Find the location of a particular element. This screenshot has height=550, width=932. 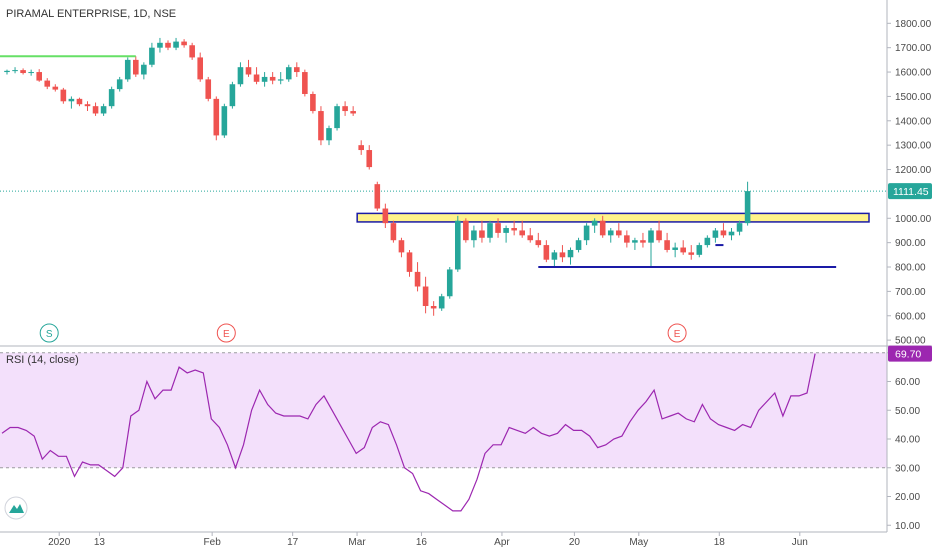

price-tick-label: 900.00 is located at coordinates (910, 243).